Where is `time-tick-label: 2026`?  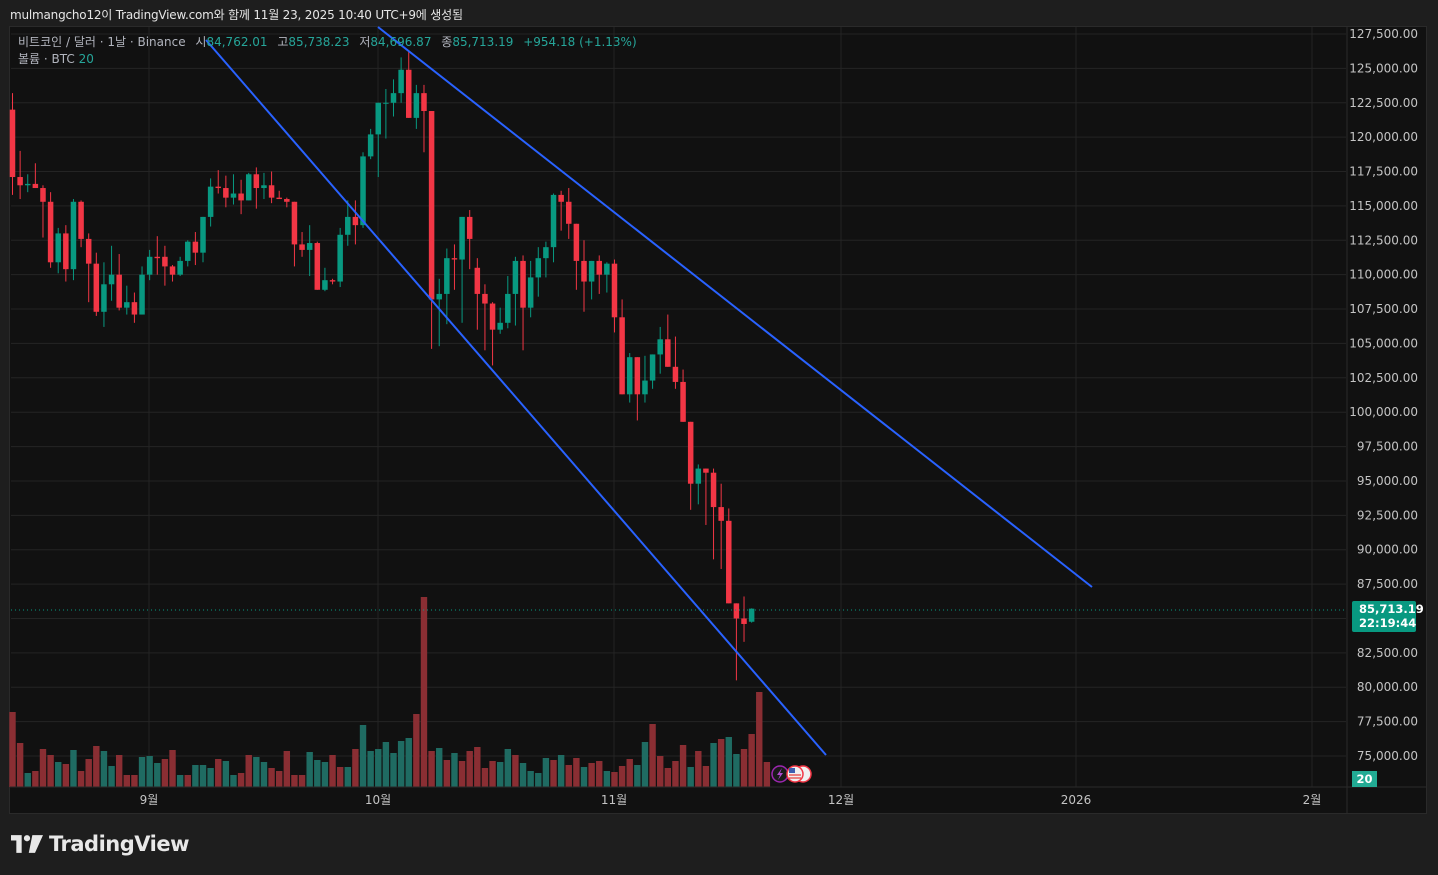 time-tick-label: 2026 is located at coordinates (1076, 800).